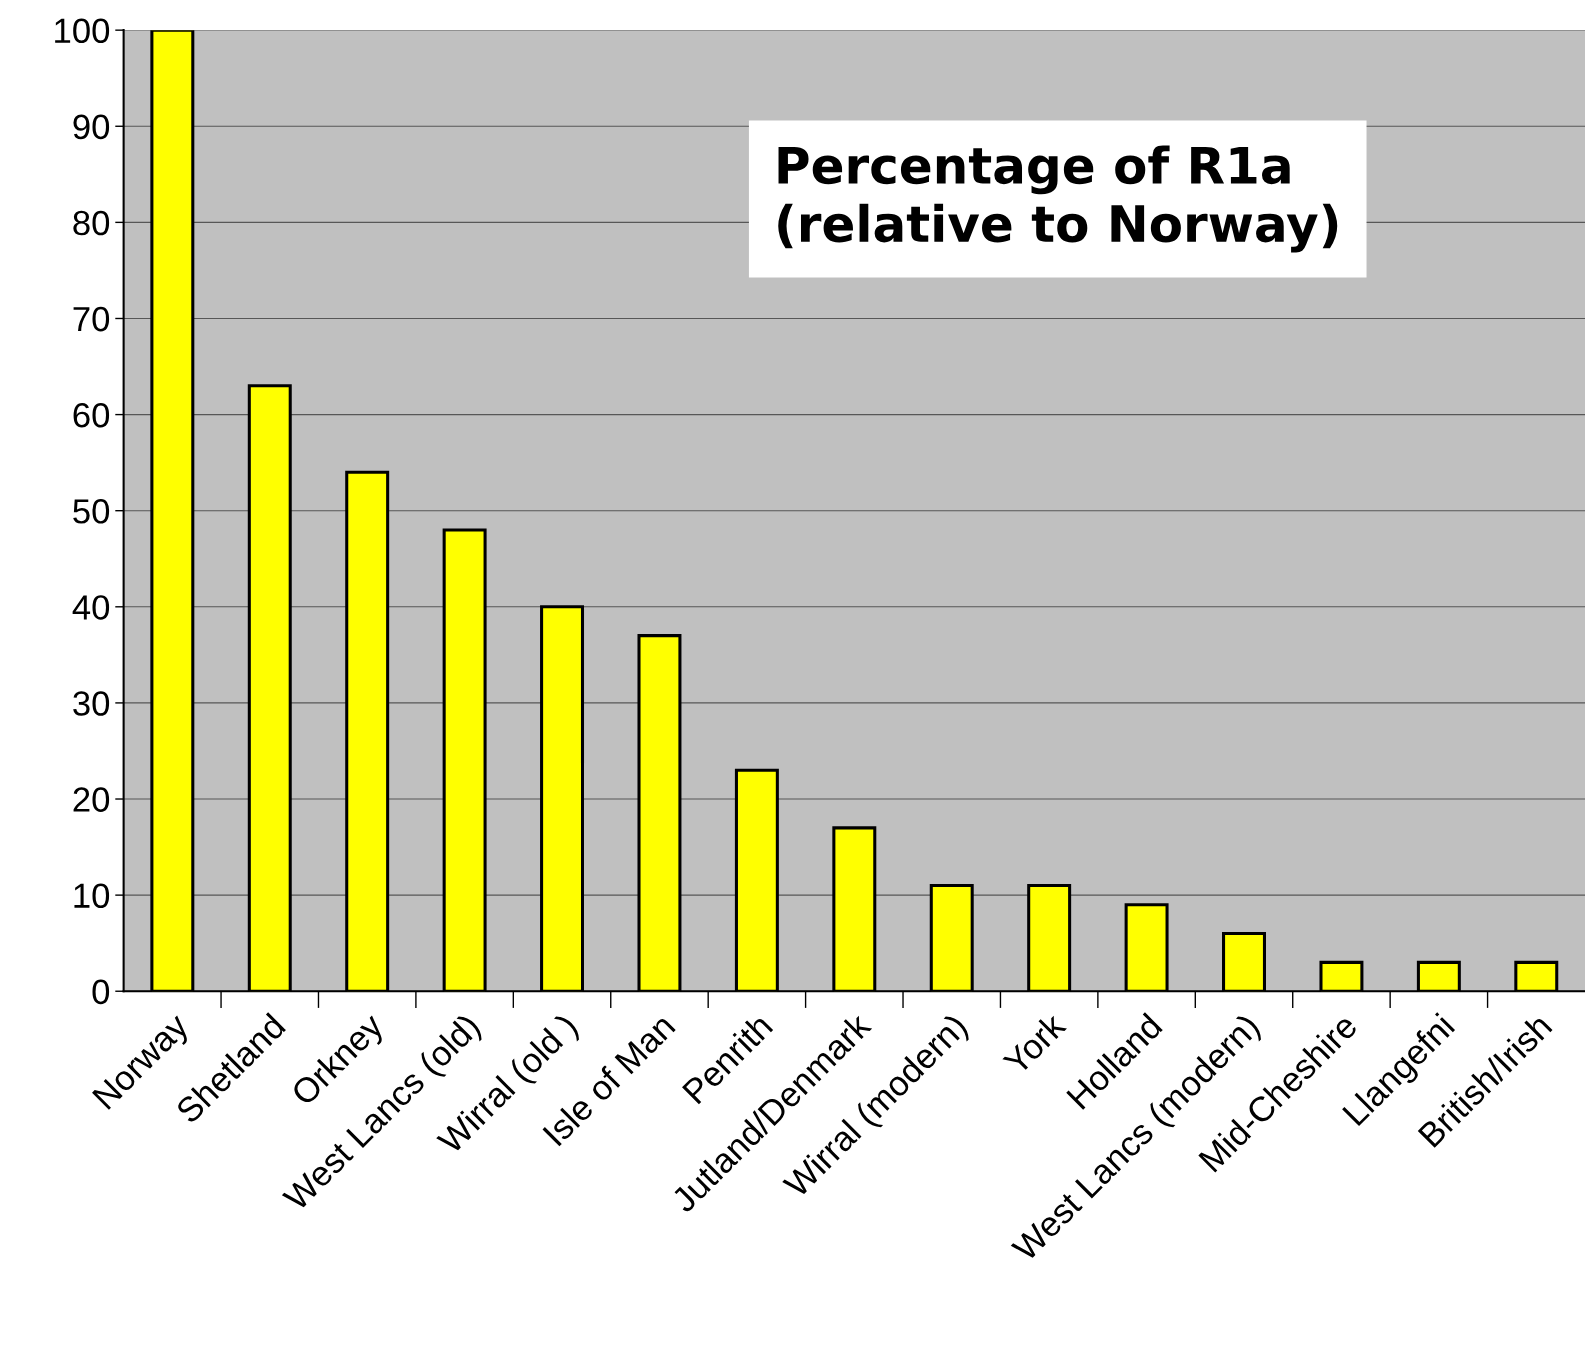 Image resolution: width=1585 pixels, height=1371 pixels. I want to click on text: Percentage of R1a (relative to Norway), so click(1058, 199).